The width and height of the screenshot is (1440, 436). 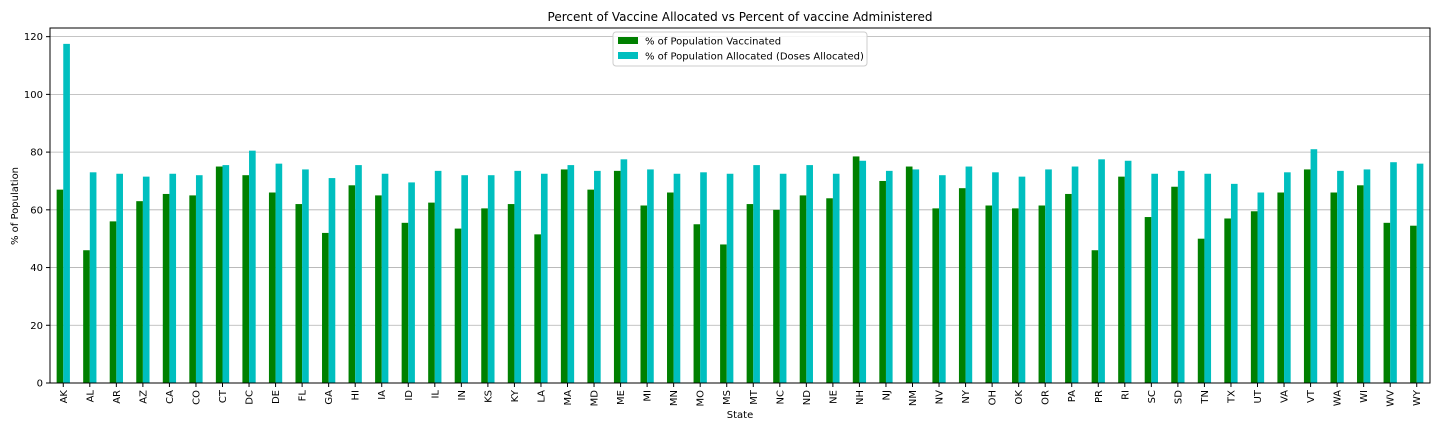 What do you see at coordinates (913, 398) in the screenshot?
I see `x-tick-label: NM` at bounding box center [913, 398].